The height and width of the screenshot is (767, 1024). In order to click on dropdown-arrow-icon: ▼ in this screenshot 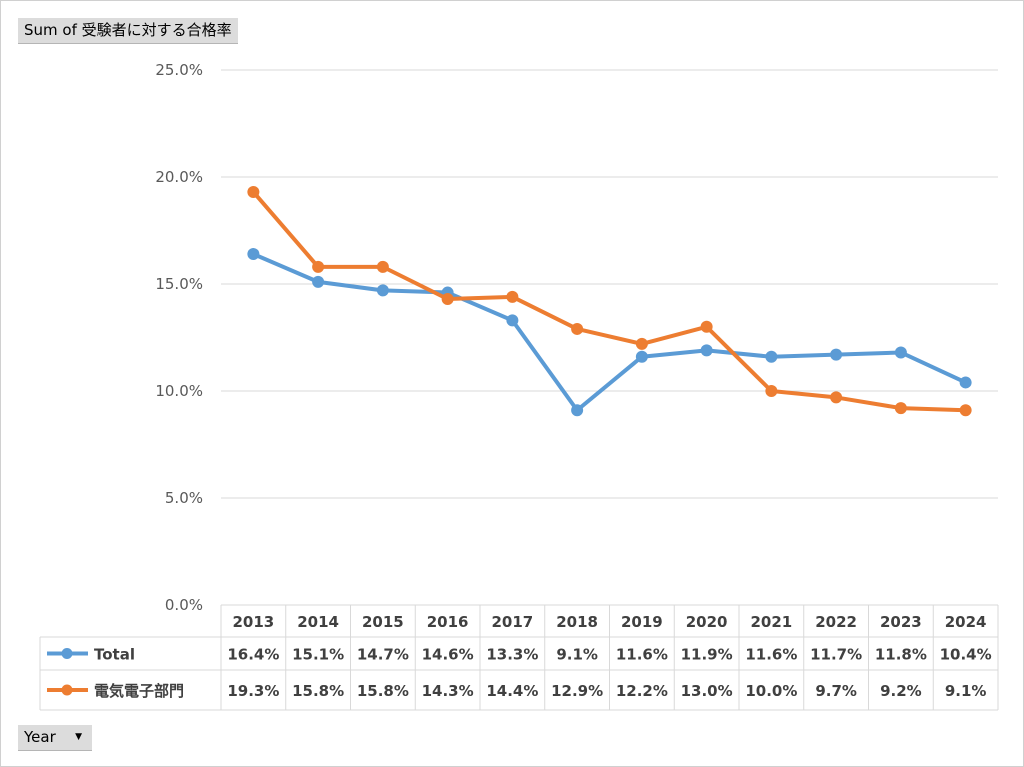, I will do `click(78, 737)`.